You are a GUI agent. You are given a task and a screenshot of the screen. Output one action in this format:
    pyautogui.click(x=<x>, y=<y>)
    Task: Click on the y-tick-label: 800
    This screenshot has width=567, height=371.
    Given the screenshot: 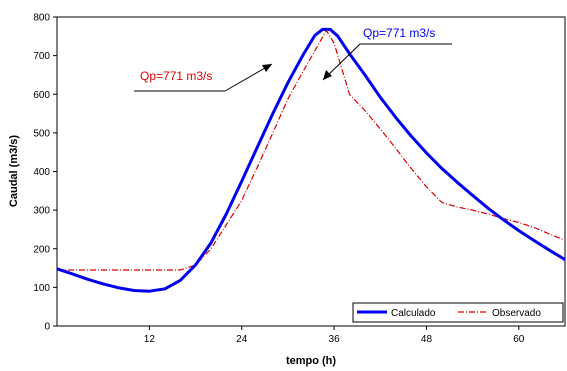 What is the action you would take?
    pyautogui.click(x=41, y=18)
    